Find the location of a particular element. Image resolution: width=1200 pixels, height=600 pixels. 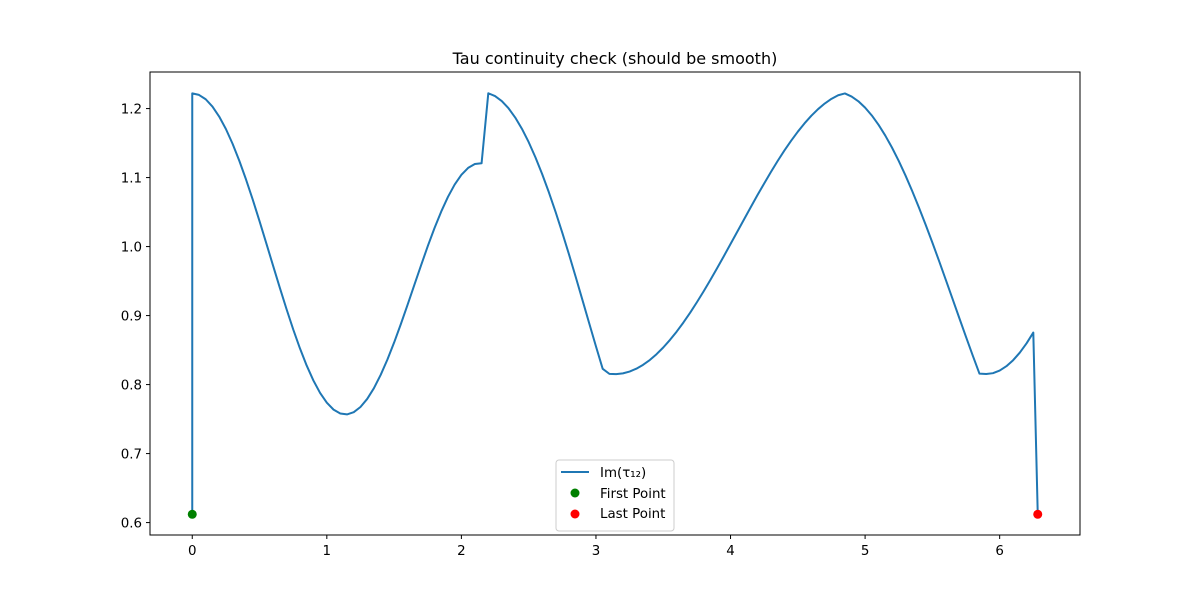

x-axis-ticks: 0 1 2 3 4 5 6 is located at coordinates (596, 547).